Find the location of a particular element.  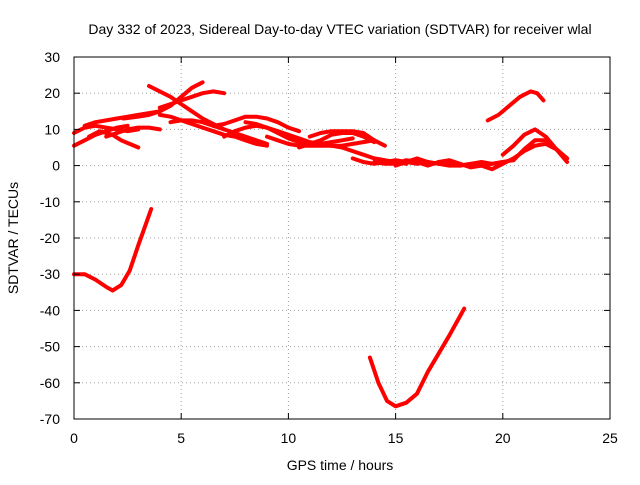

x-tick-label: 10 is located at coordinates (289, 438).